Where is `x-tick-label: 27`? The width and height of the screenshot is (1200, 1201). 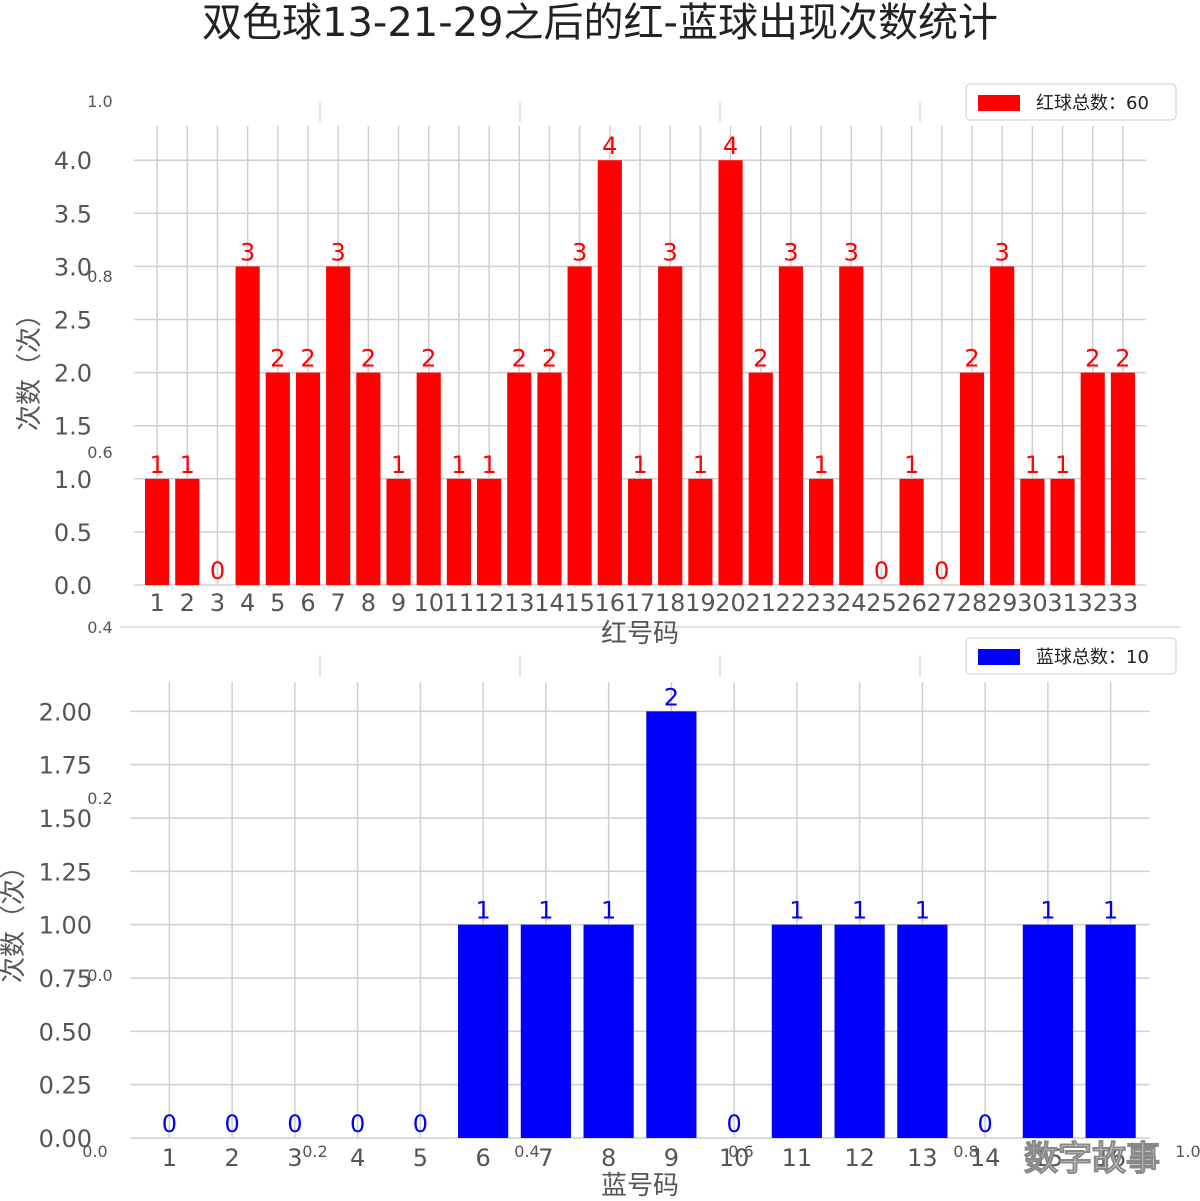
x-tick-label: 27 is located at coordinates (942, 603).